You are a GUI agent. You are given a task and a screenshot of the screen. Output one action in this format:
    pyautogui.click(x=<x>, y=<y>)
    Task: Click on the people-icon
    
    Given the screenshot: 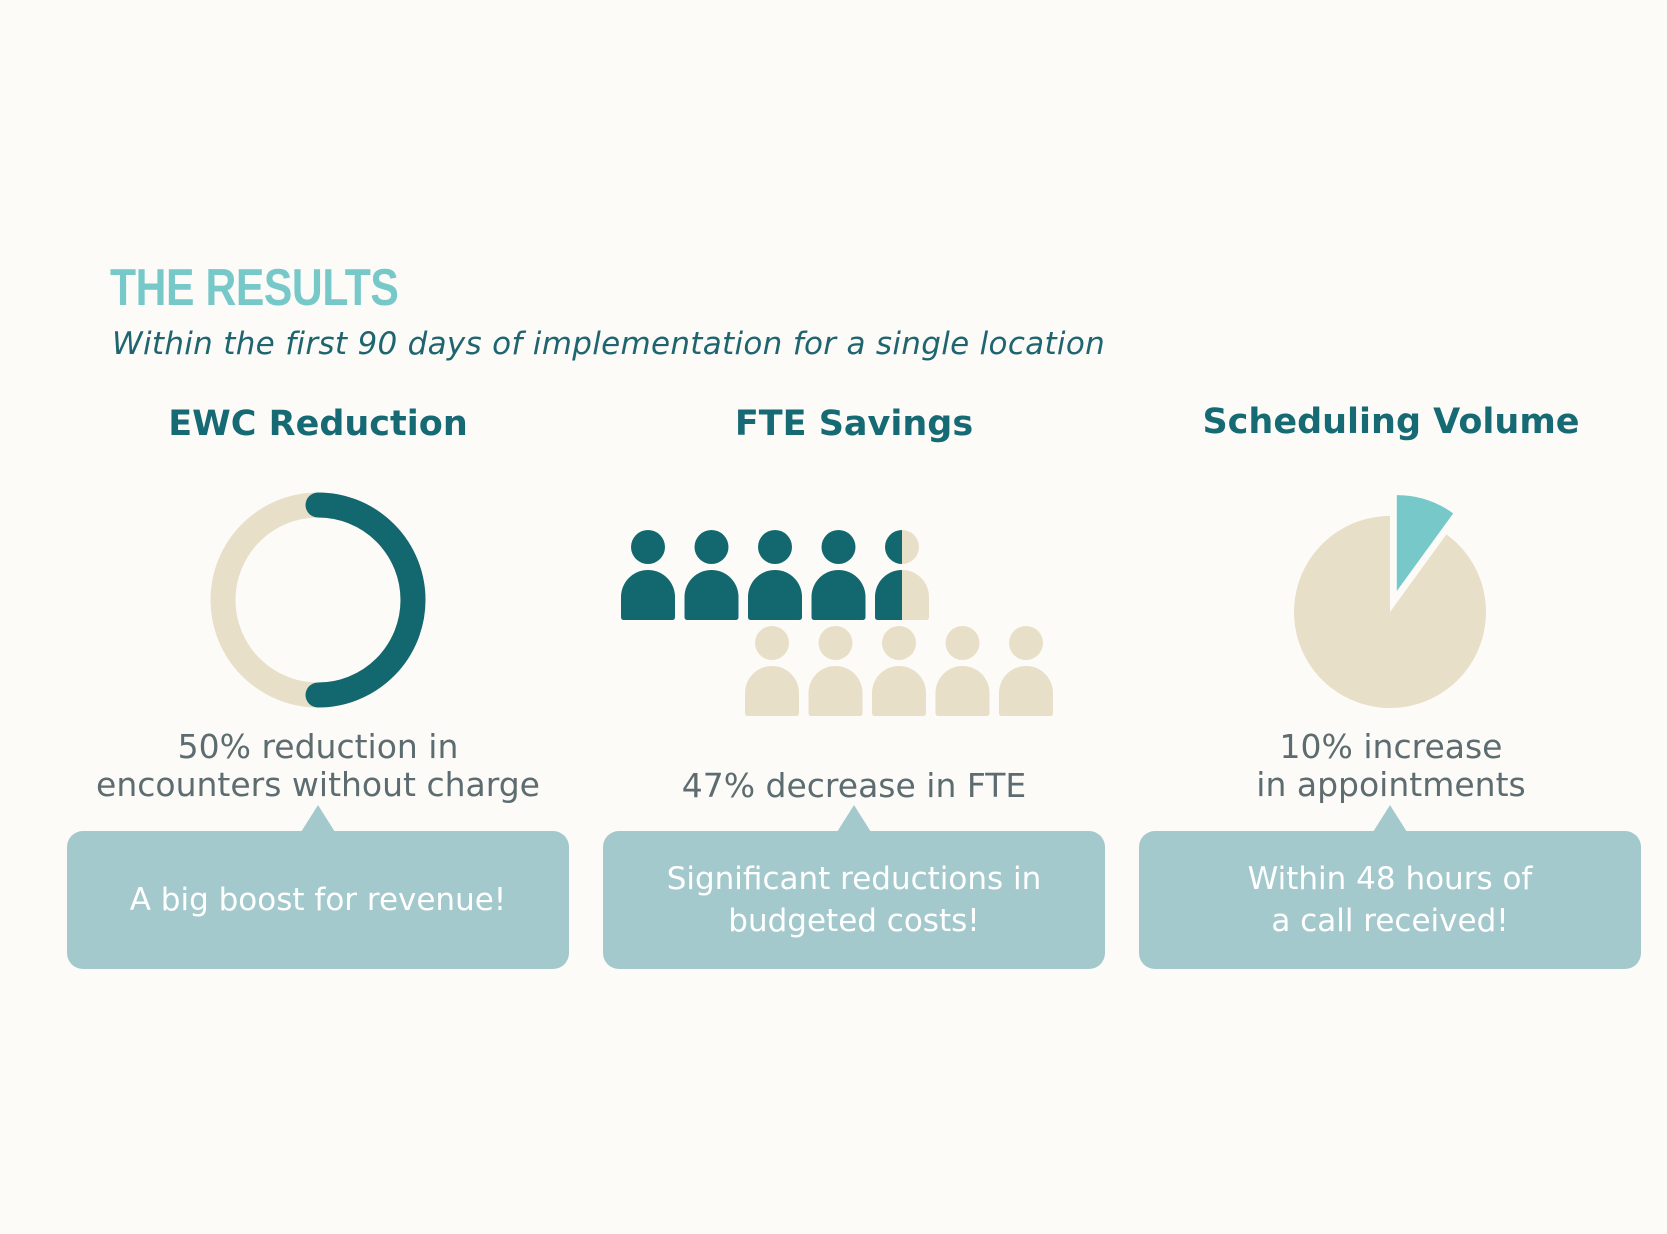 What is the action you would take?
    pyautogui.click(x=837, y=623)
    